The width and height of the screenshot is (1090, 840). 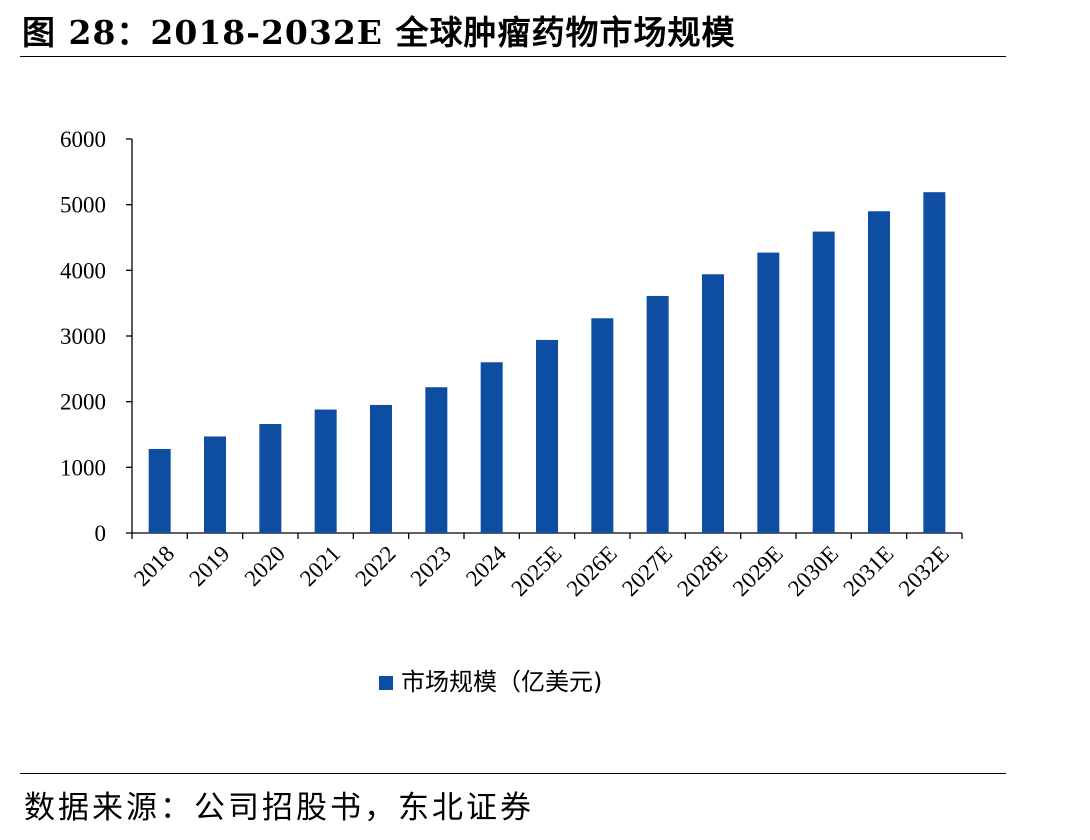 I want to click on x-tick-label: 2030E, so click(x=813, y=571).